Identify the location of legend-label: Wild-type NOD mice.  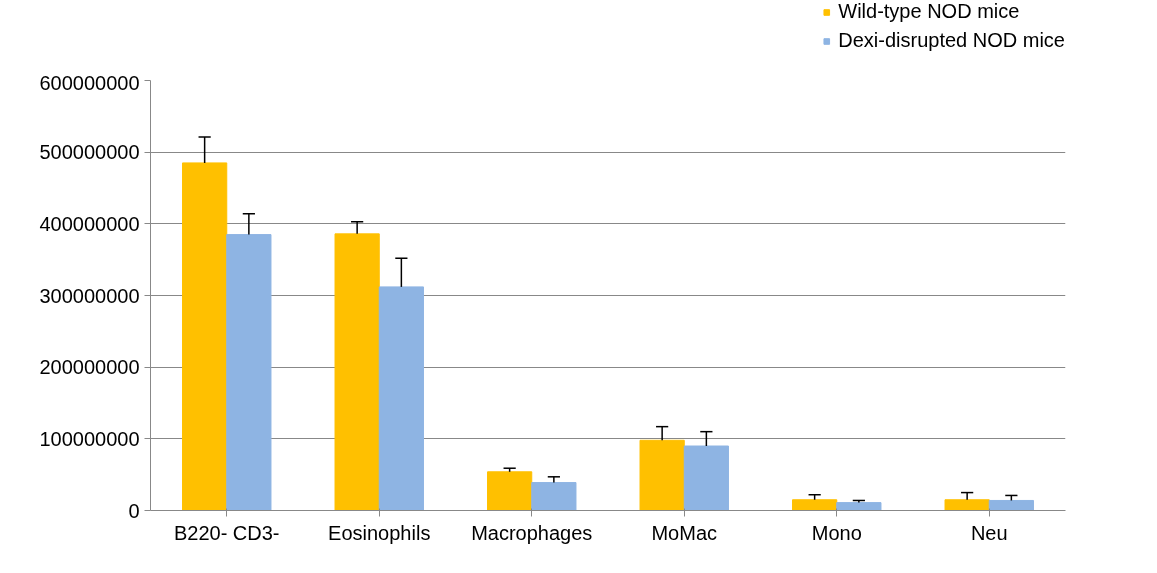
(929, 11).